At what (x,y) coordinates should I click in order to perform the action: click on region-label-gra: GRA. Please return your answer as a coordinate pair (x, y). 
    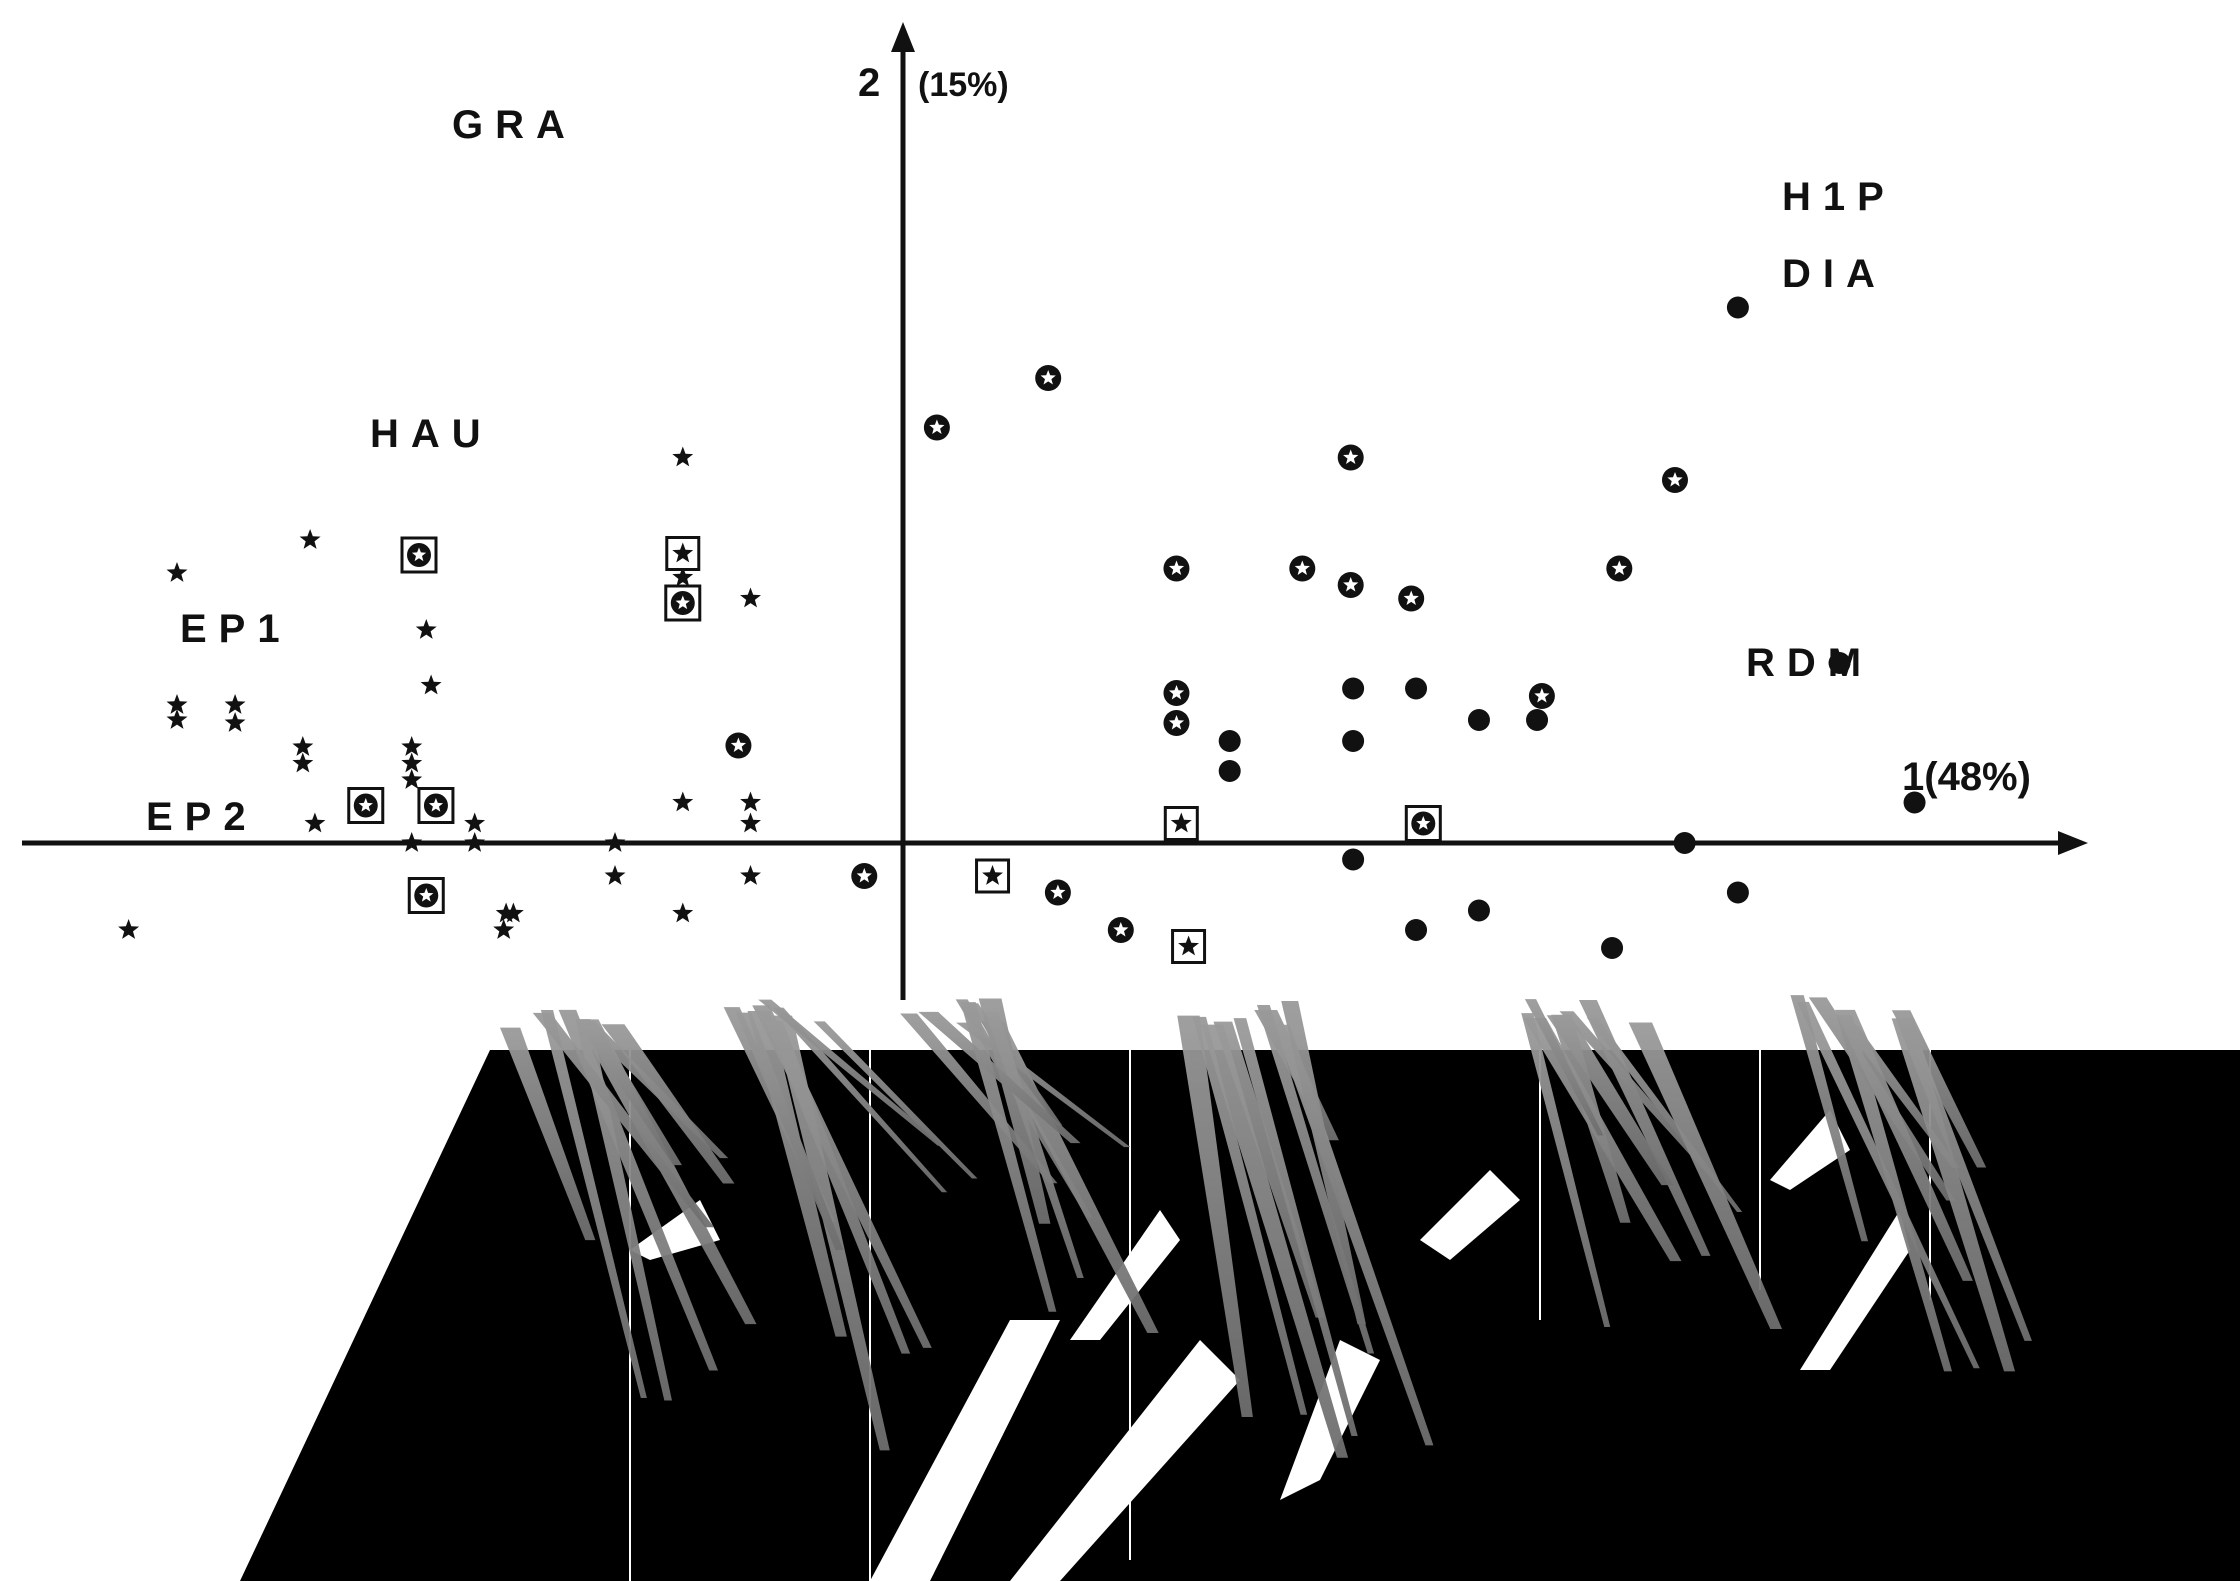
    Looking at the image, I should click on (514, 125).